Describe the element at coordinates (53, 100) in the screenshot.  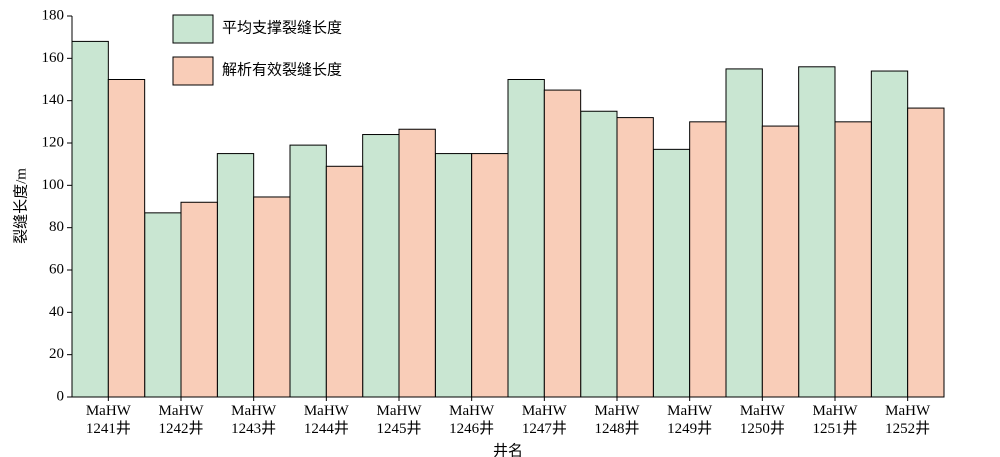
I see `y-tick-label: 140` at that location.